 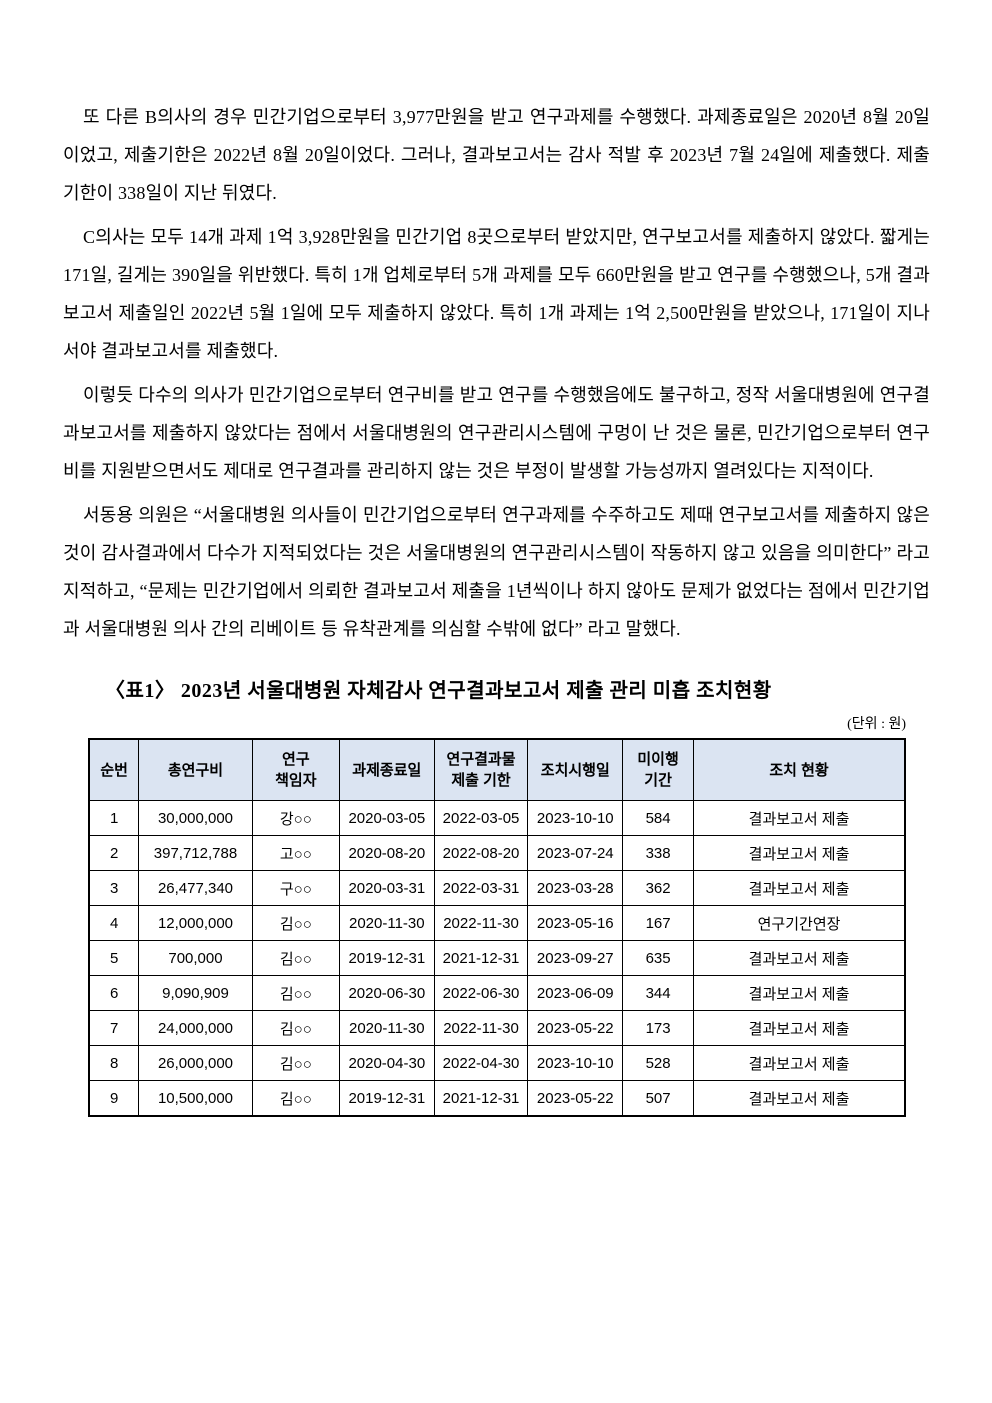 I want to click on table-cell: 2022-03-05, so click(x=481, y=818).